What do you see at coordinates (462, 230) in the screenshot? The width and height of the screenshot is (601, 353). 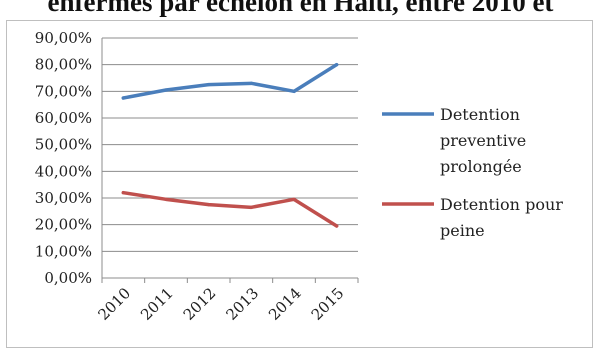 I see `legend-label-2: peine` at bounding box center [462, 230].